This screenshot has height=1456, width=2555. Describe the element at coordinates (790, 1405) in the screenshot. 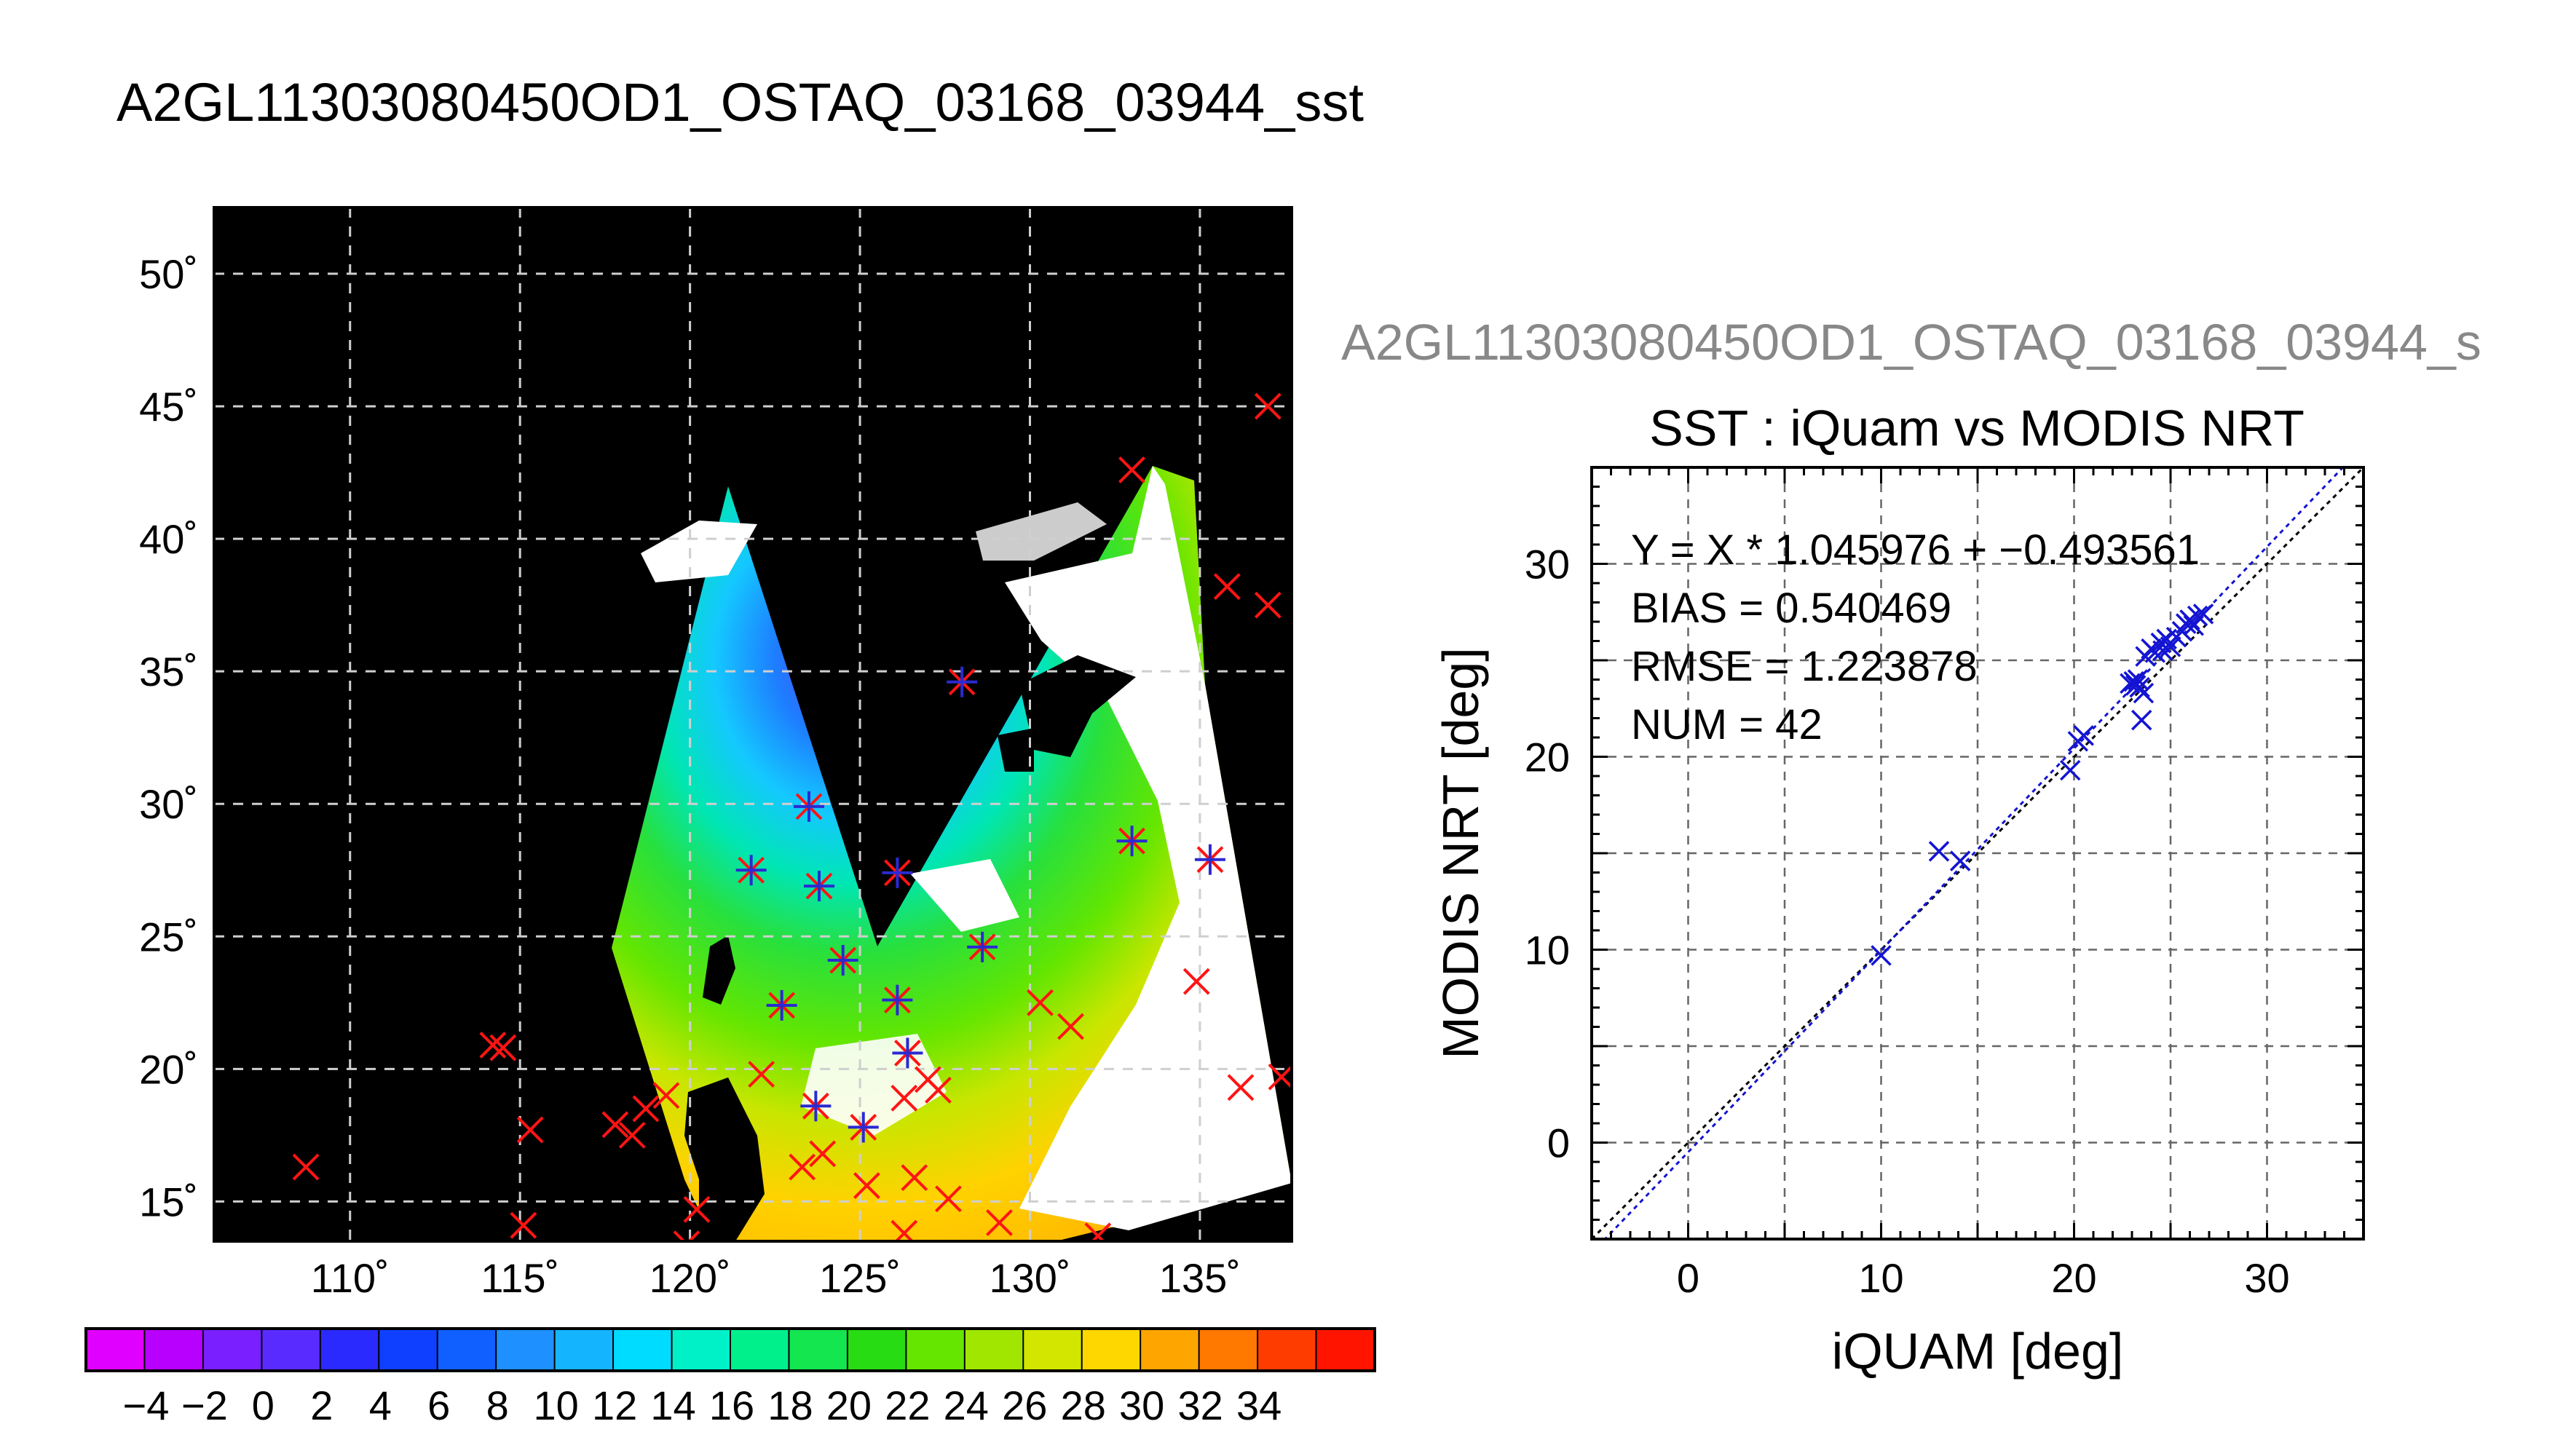

I see `colorbar-tick: 18` at that location.